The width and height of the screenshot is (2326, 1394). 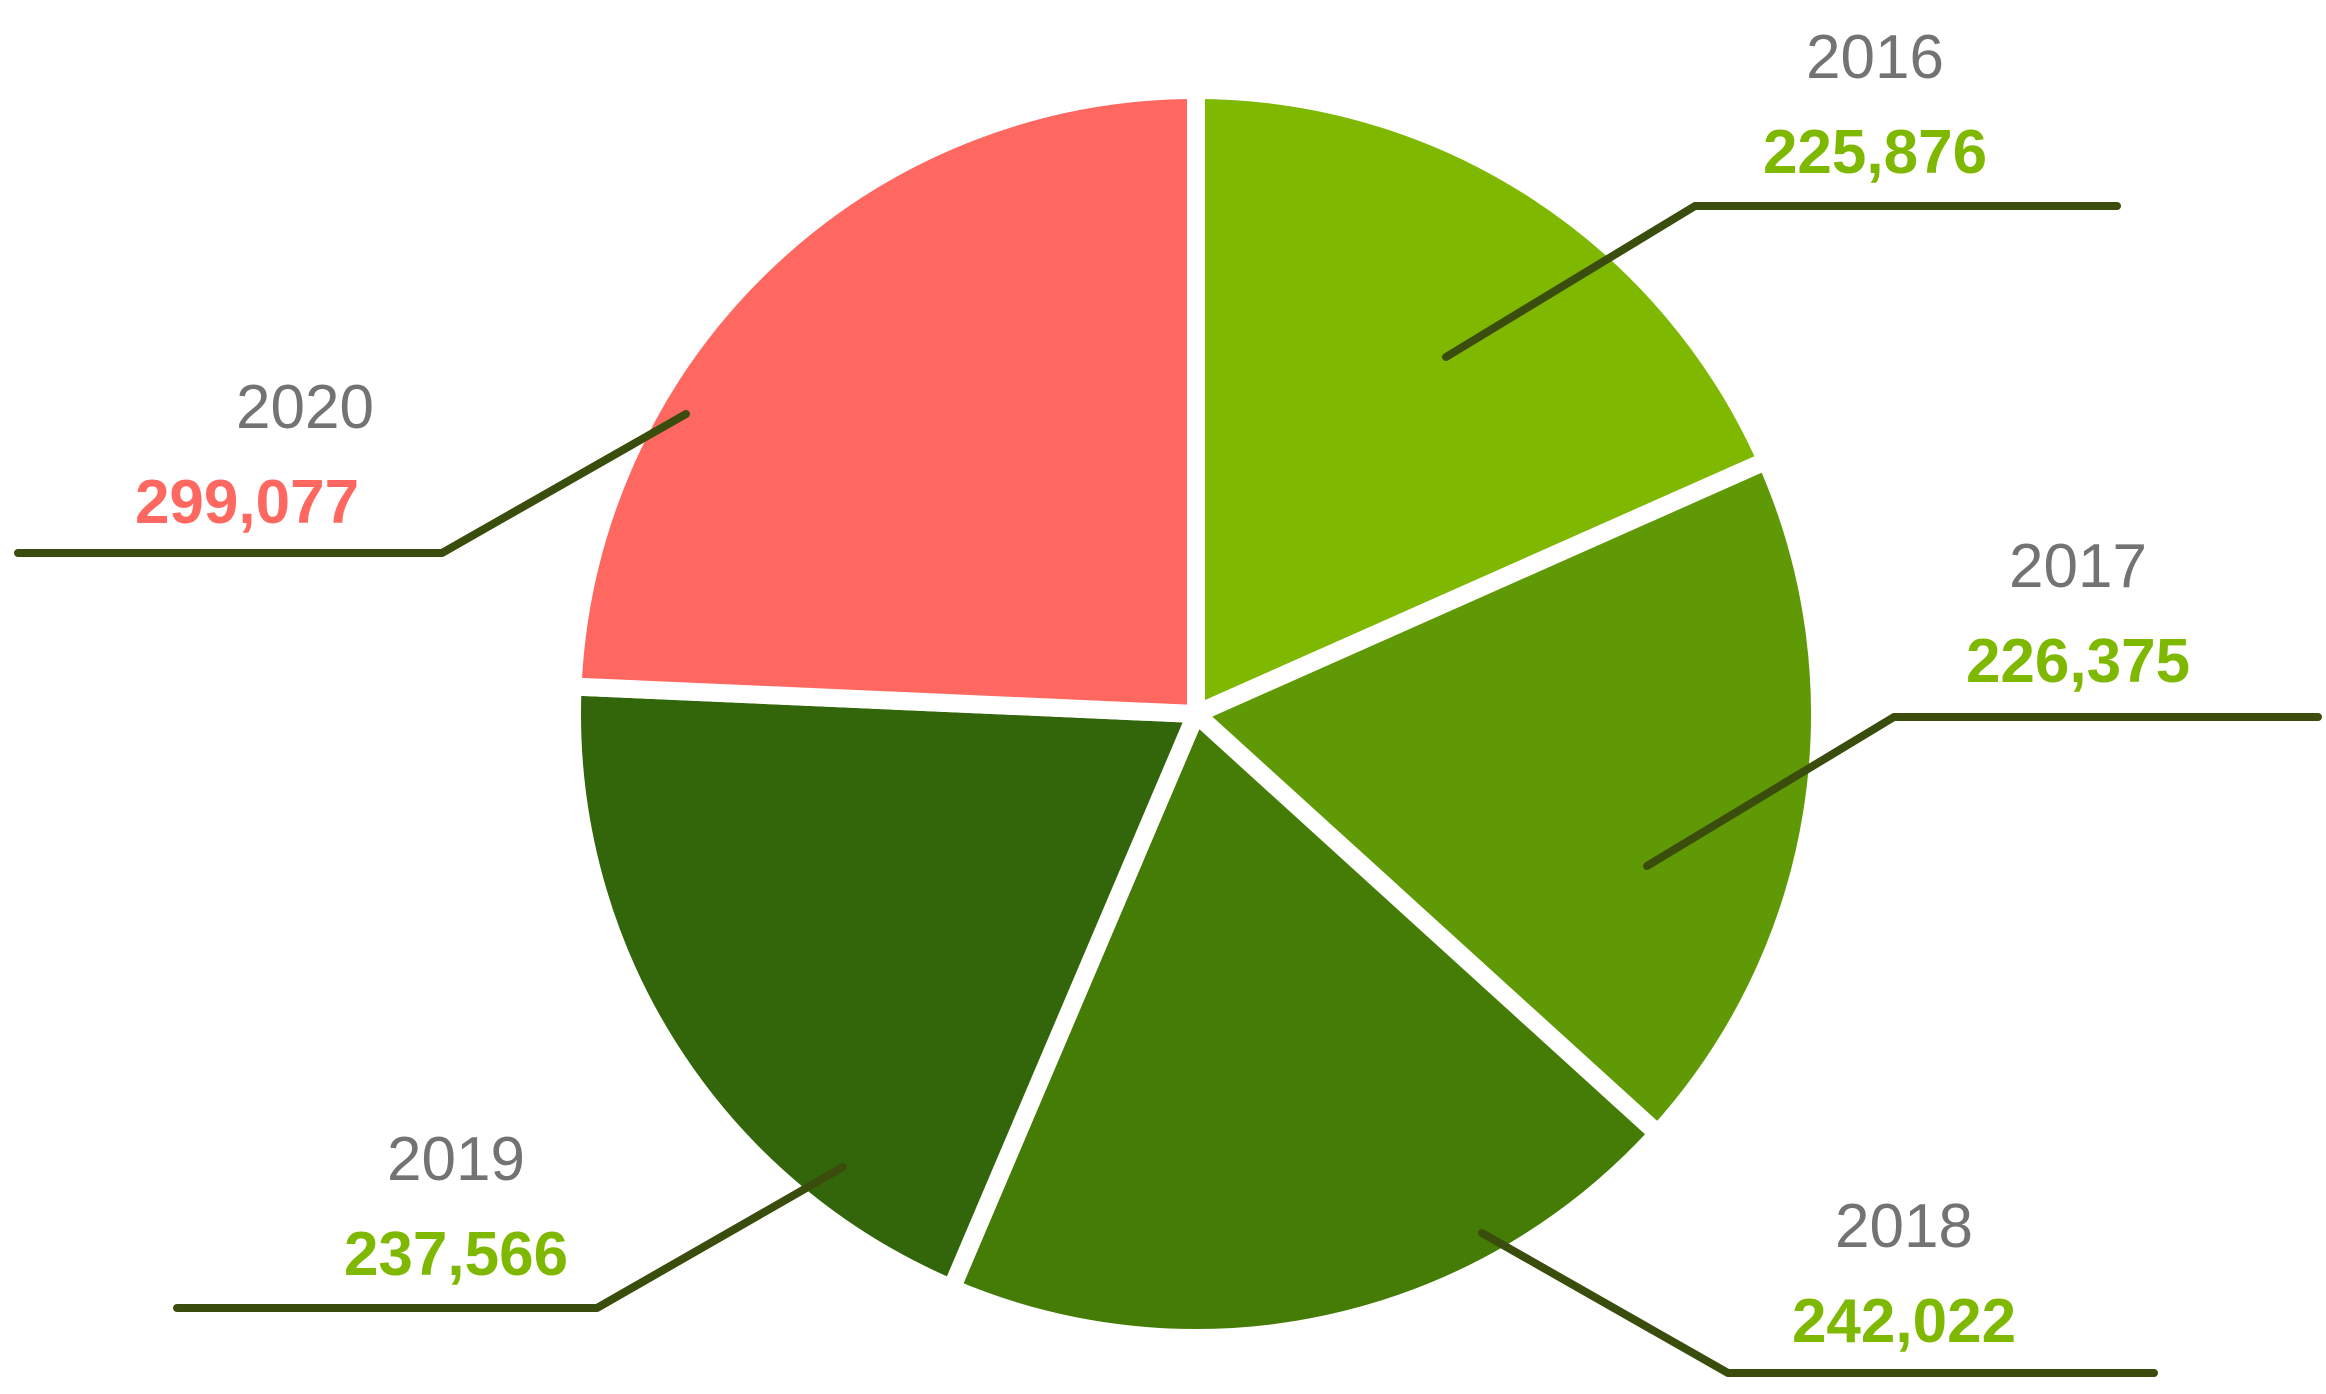 What do you see at coordinates (1982, 791) in the screenshot?
I see `leader-line-2017` at bounding box center [1982, 791].